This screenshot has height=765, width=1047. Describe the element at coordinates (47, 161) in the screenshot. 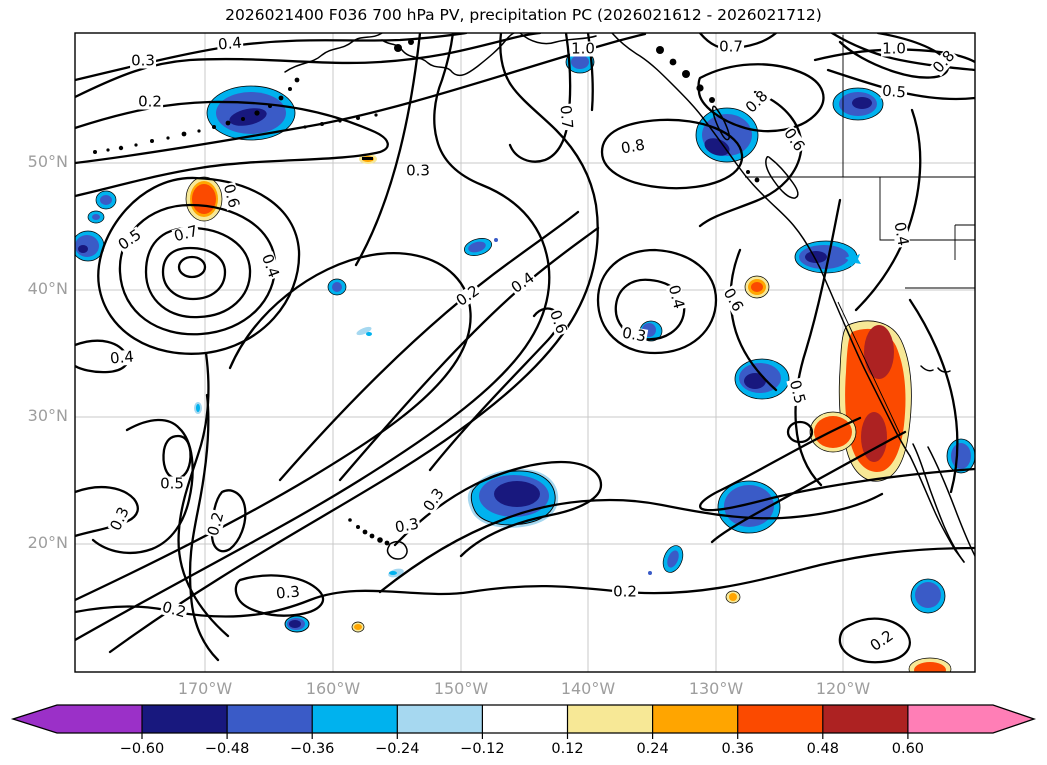

I see `lat-tick-label: 50°N` at that location.